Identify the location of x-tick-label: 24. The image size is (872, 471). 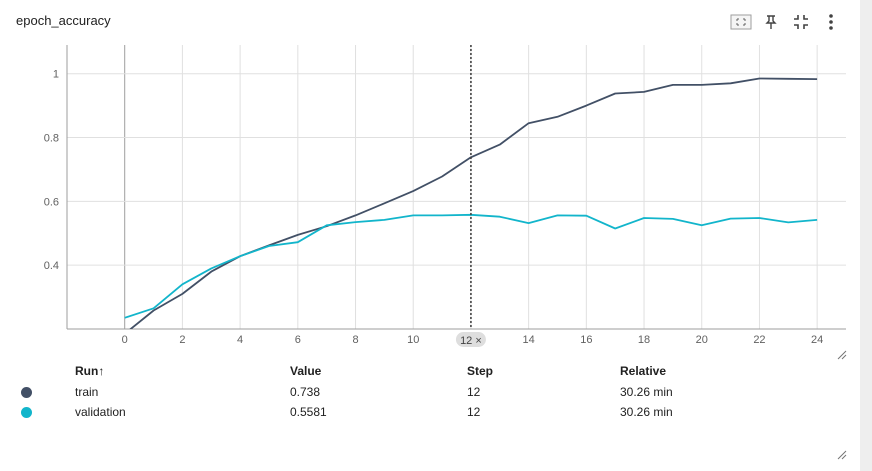
(817, 340).